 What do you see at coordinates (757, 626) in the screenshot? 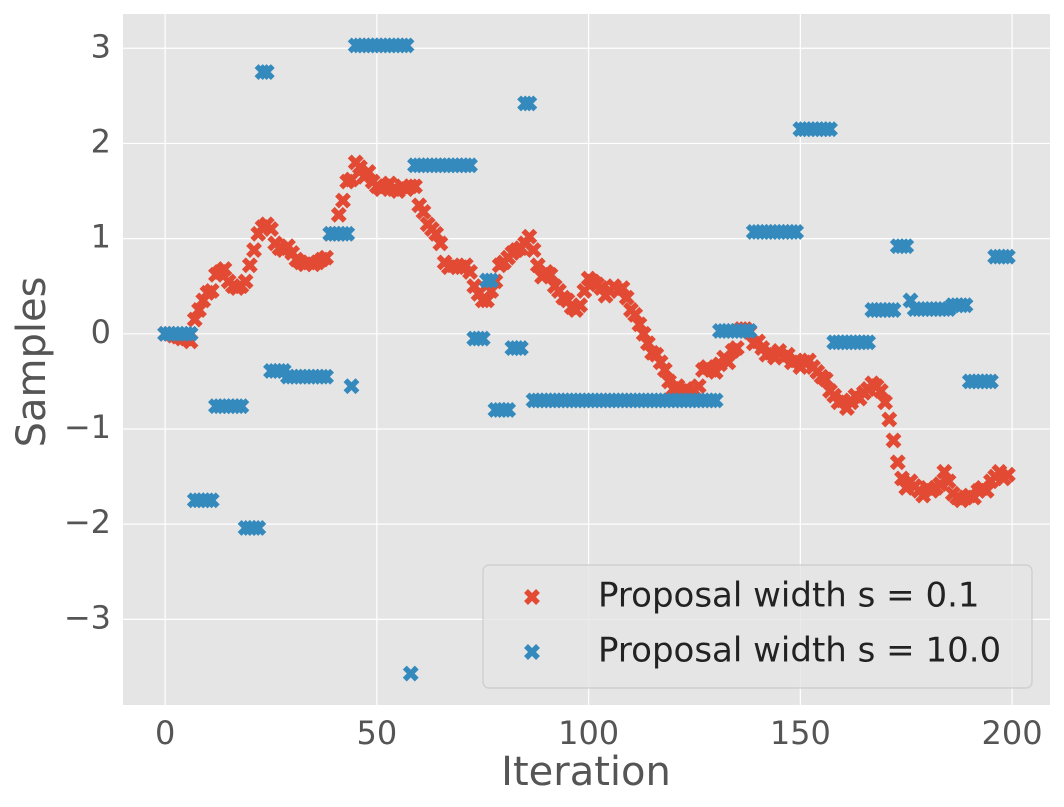
I see `legend-box` at bounding box center [757, 626].